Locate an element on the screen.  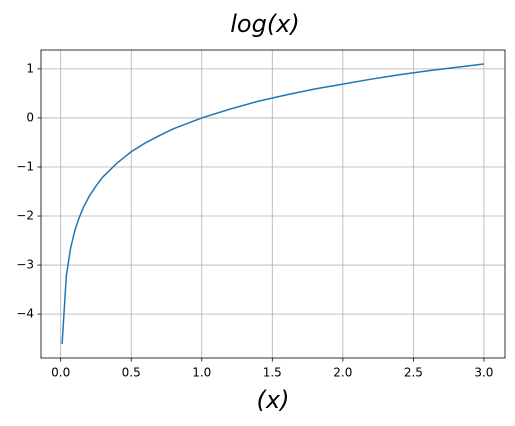
y-tick-label: −4 is located at coordinates (25, 314).